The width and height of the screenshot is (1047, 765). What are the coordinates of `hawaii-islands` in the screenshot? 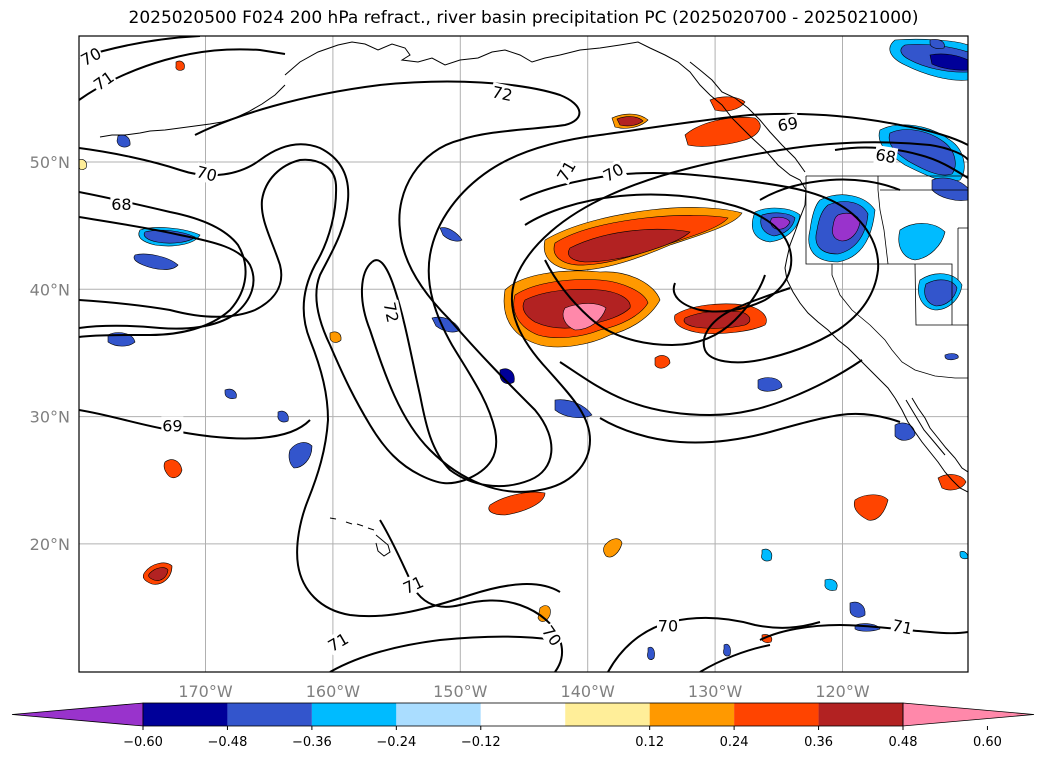 It's located at (360, 537).